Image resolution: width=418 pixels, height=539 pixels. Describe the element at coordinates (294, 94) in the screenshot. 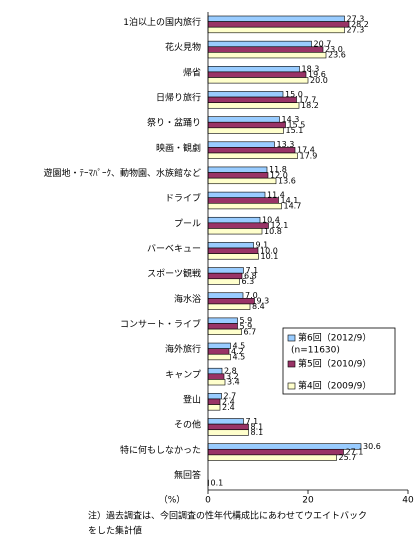

I see `value-label: 15.0` at that location.